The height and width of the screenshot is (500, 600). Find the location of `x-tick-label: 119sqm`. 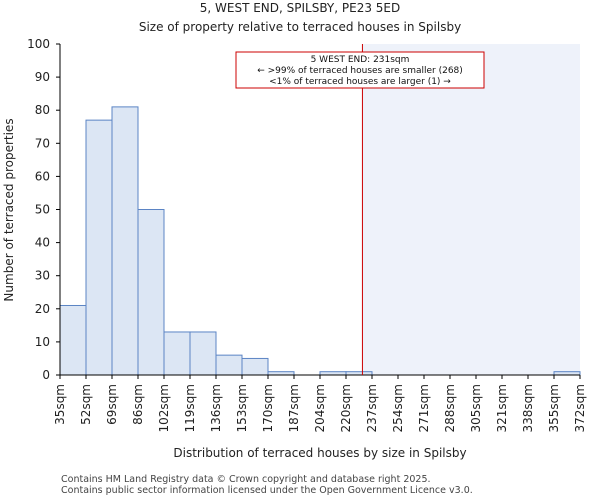

x-tick-label: 119sqm is located at coordinates (190, 408).